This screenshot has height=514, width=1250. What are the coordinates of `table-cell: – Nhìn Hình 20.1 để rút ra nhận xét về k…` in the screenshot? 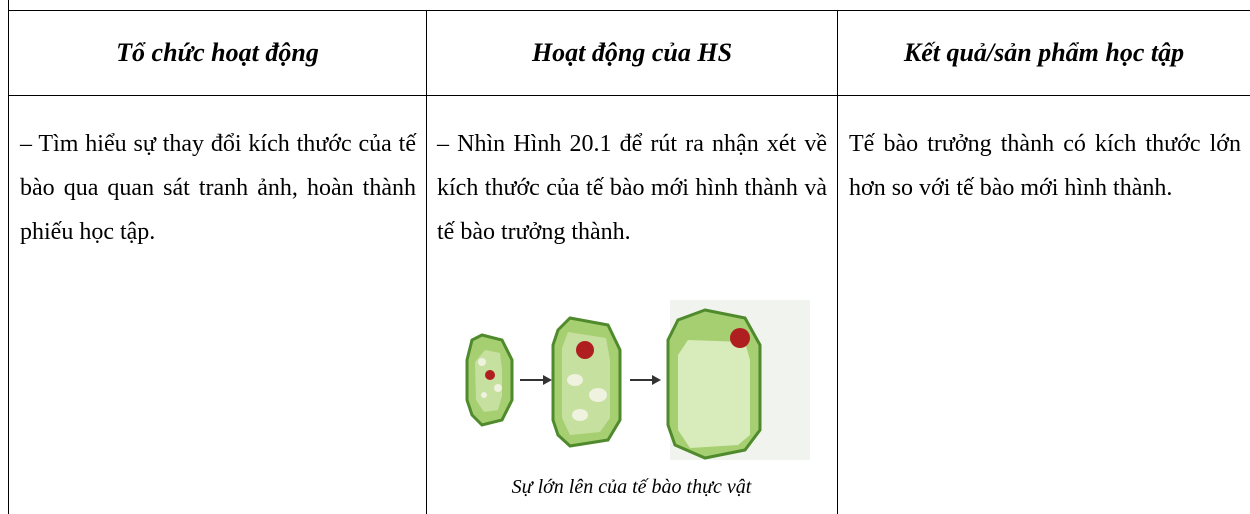 It's located at (632, 188).